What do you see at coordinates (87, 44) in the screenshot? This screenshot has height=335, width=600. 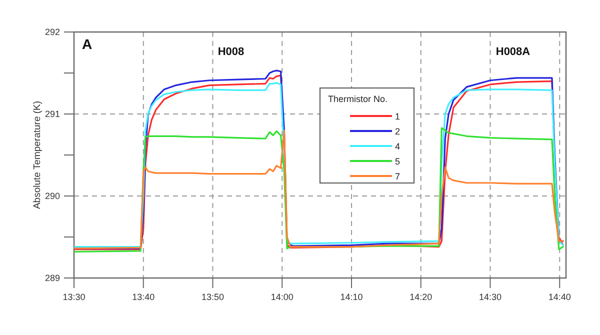 I see `annotation: A` at bounding box center [87, 44].